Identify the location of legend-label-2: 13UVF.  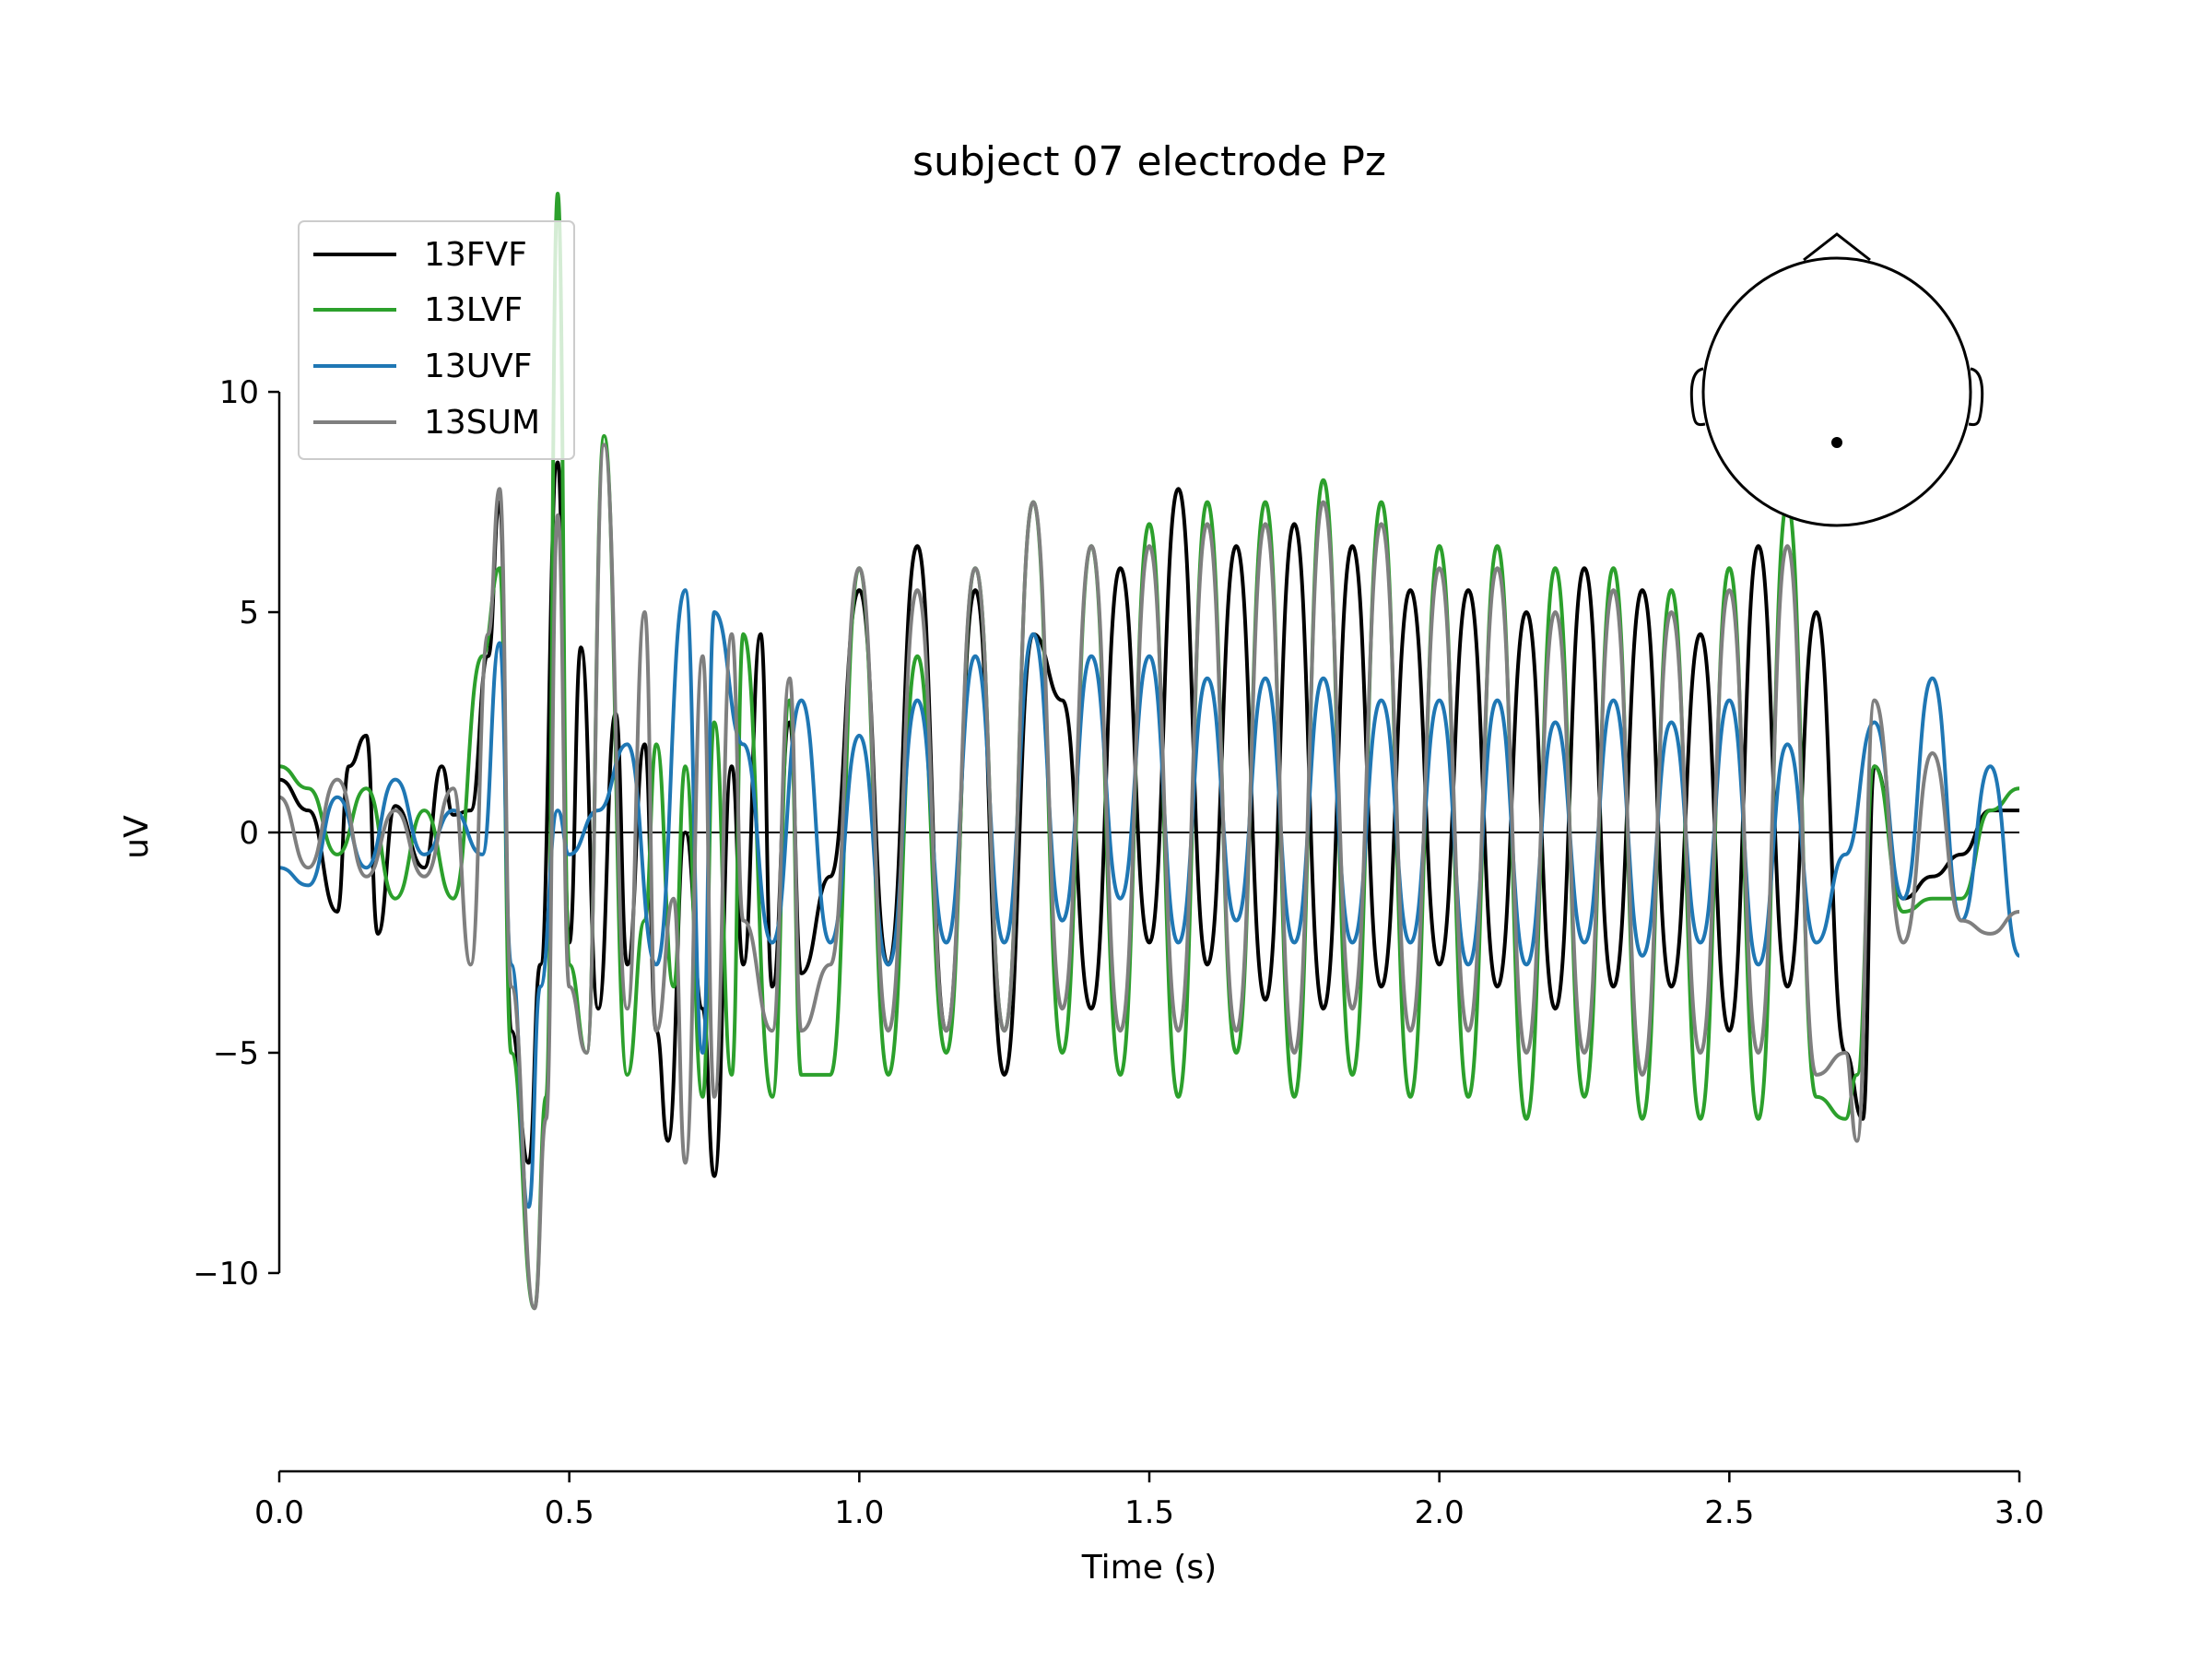
(478, 366).